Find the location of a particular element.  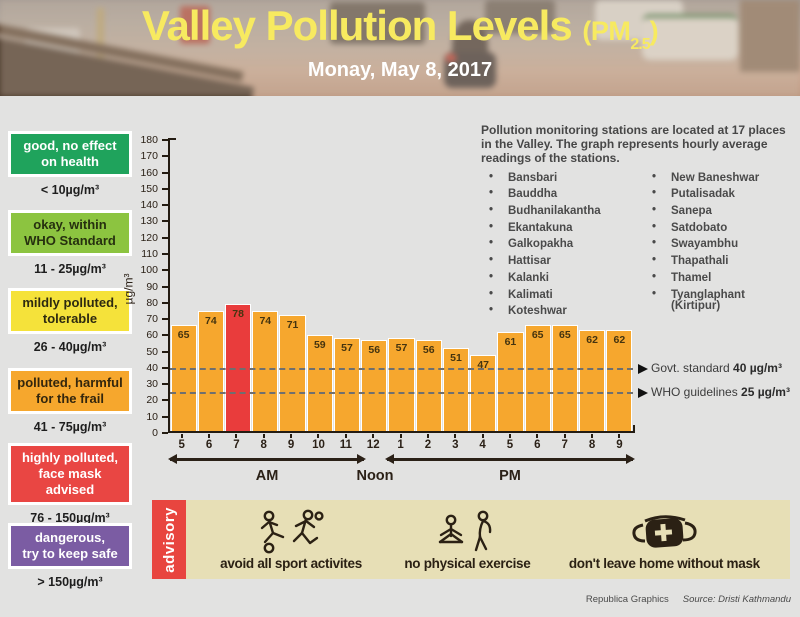

station-item: Kalimati is located at coordinates (562, 295).